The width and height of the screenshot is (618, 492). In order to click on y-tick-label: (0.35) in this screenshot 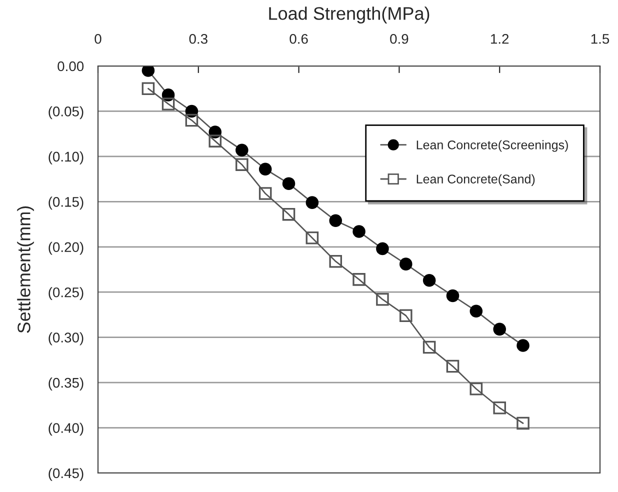, I will do `click(66, 384)`.